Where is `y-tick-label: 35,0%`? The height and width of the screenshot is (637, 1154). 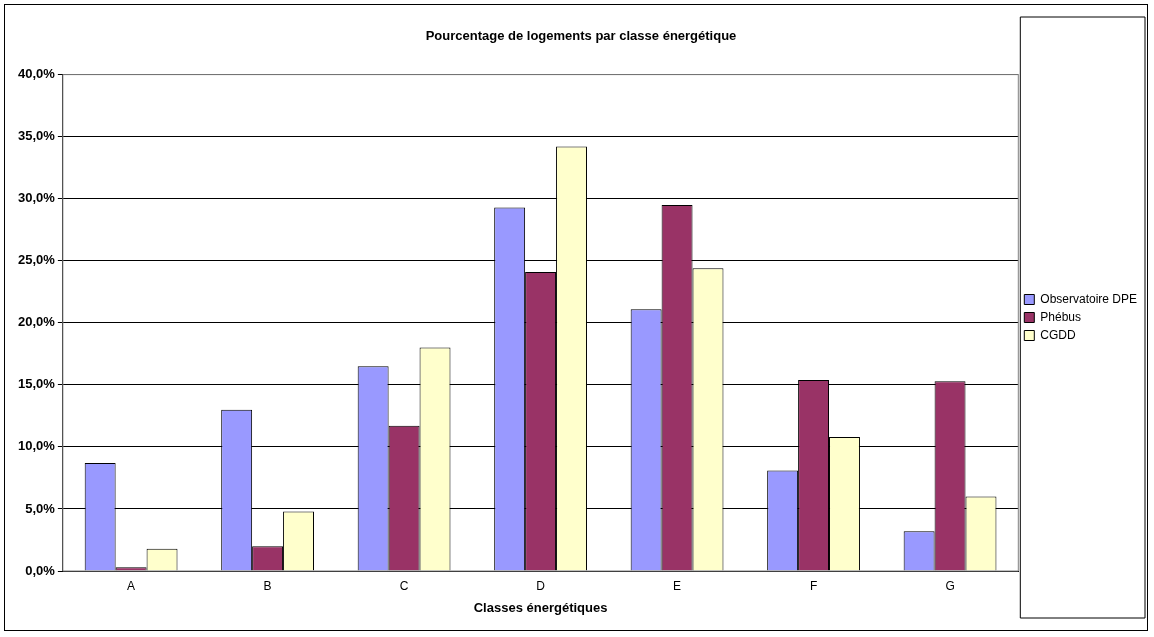 y-tick-label: 35,0% is located at coordinates (36, 136).